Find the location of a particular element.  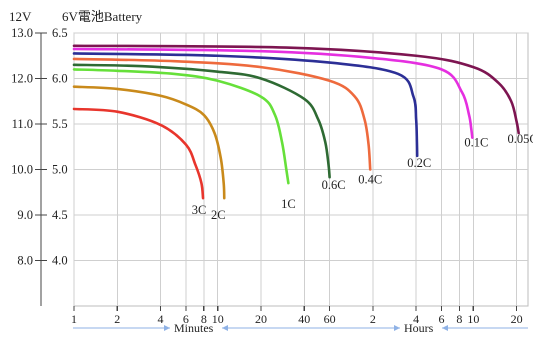

series-label-0.2C: 0.2C is located at coordinates (419, 163).